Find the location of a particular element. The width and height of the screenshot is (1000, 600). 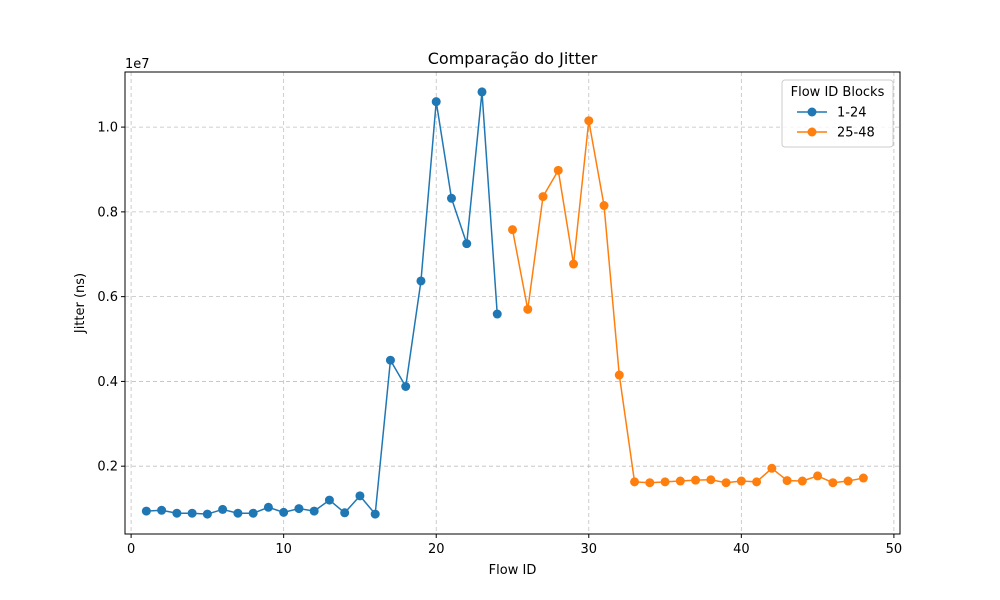

y-tick-label: 0.2 is located at coordinates (107, 467).